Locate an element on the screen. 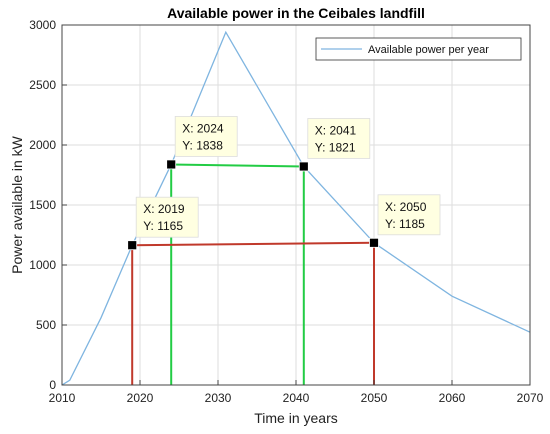 This screenshot has width=550, height=434. datatip-x-text: X: 2041 is located at coordinates (336, 130).